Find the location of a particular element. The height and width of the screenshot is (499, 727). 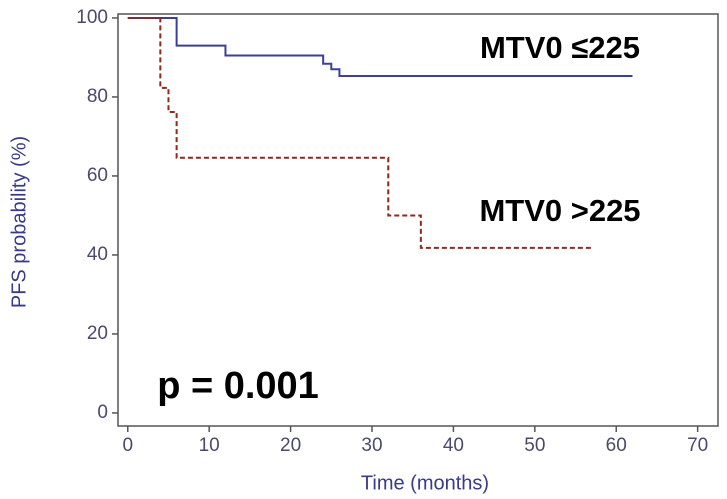

x-tick-label: 40 is located at coordinates (453, 445).